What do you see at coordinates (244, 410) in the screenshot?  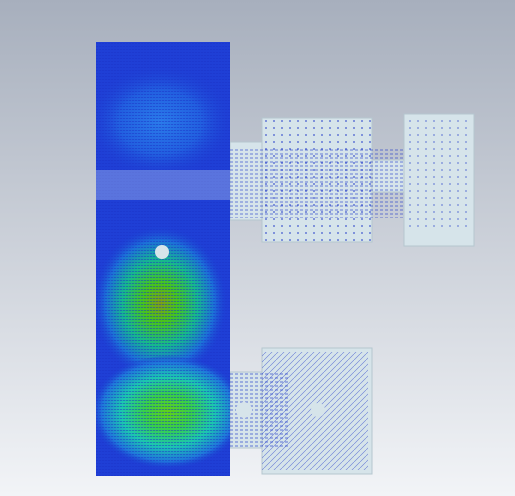 I see `via-hole-feed` at bounding box center [244, 410].